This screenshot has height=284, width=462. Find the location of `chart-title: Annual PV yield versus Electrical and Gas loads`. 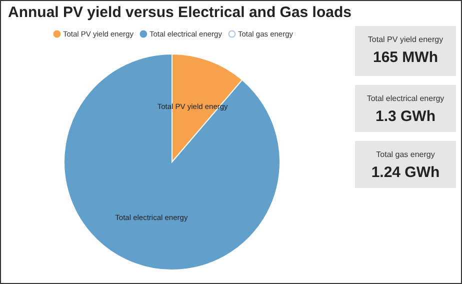

chart-title: Annual PV yield versus Electrical and Gas loads is located at coordinates (180, 12).